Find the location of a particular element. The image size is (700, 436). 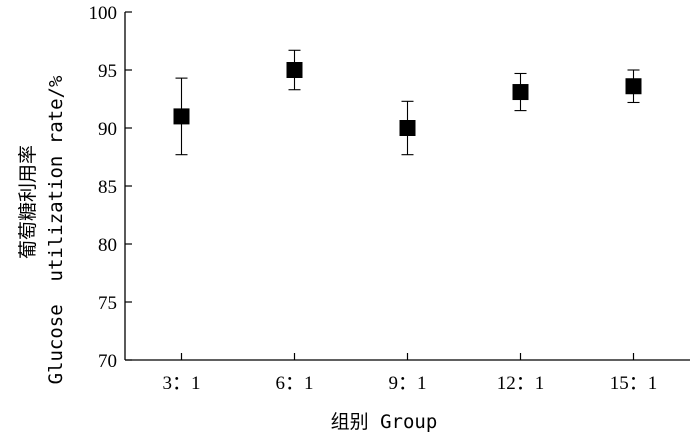

y-tick-label: 70 is located at coordinates (107, 361).